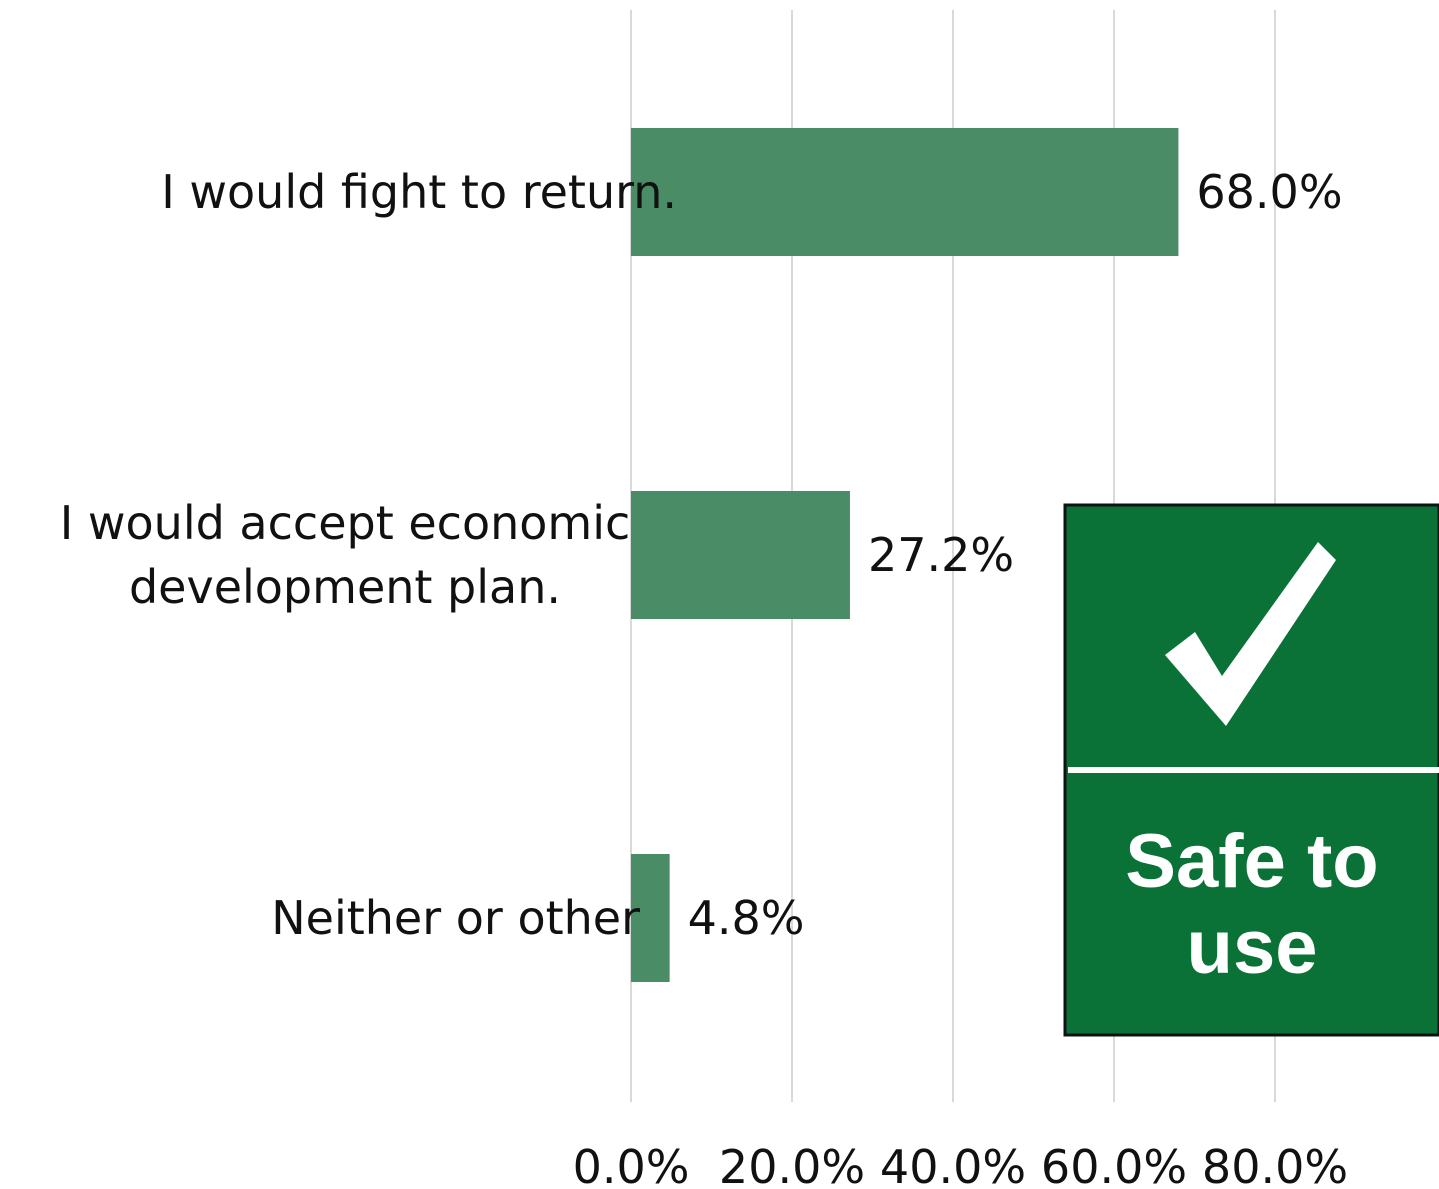 This screenshot has height=1189, width=1439. I want to click on safe-to-use-sign: Safe to use, so click(1251, 770).